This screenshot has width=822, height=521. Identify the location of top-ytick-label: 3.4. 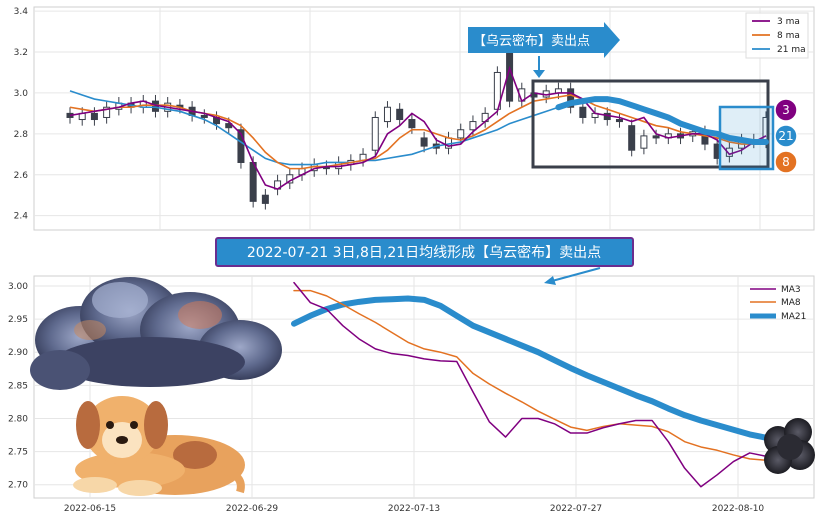
(21, 12).